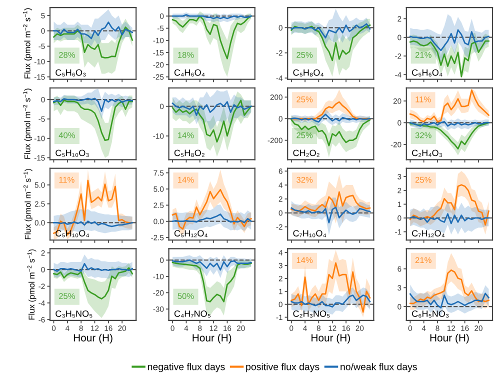 This screenshot has height=377, width=500. What do you see at coordinates (189, 153) in the screenshot?
I see `text: C₅H₈O₂` at bounding box center [189, 153].